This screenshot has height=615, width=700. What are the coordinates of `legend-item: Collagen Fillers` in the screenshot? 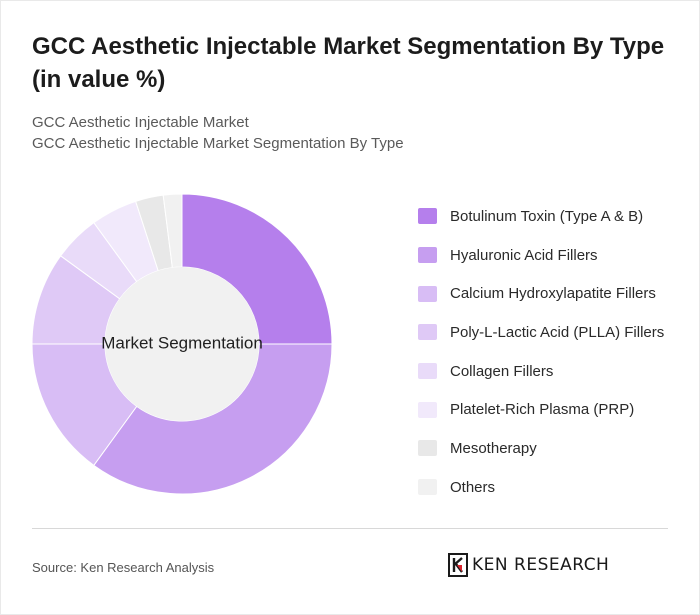 It's located at (553, 371).